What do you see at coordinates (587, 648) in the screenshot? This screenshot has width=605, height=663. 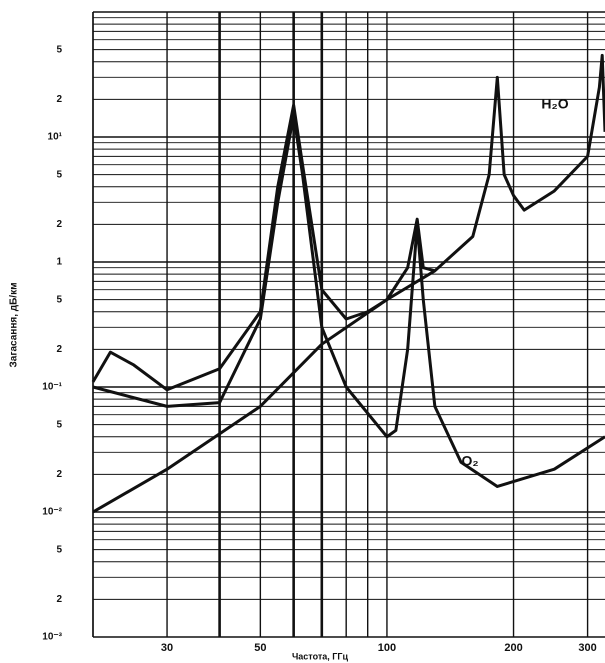 I see `x-tick-label: 300` at bounding box center [587, 648].